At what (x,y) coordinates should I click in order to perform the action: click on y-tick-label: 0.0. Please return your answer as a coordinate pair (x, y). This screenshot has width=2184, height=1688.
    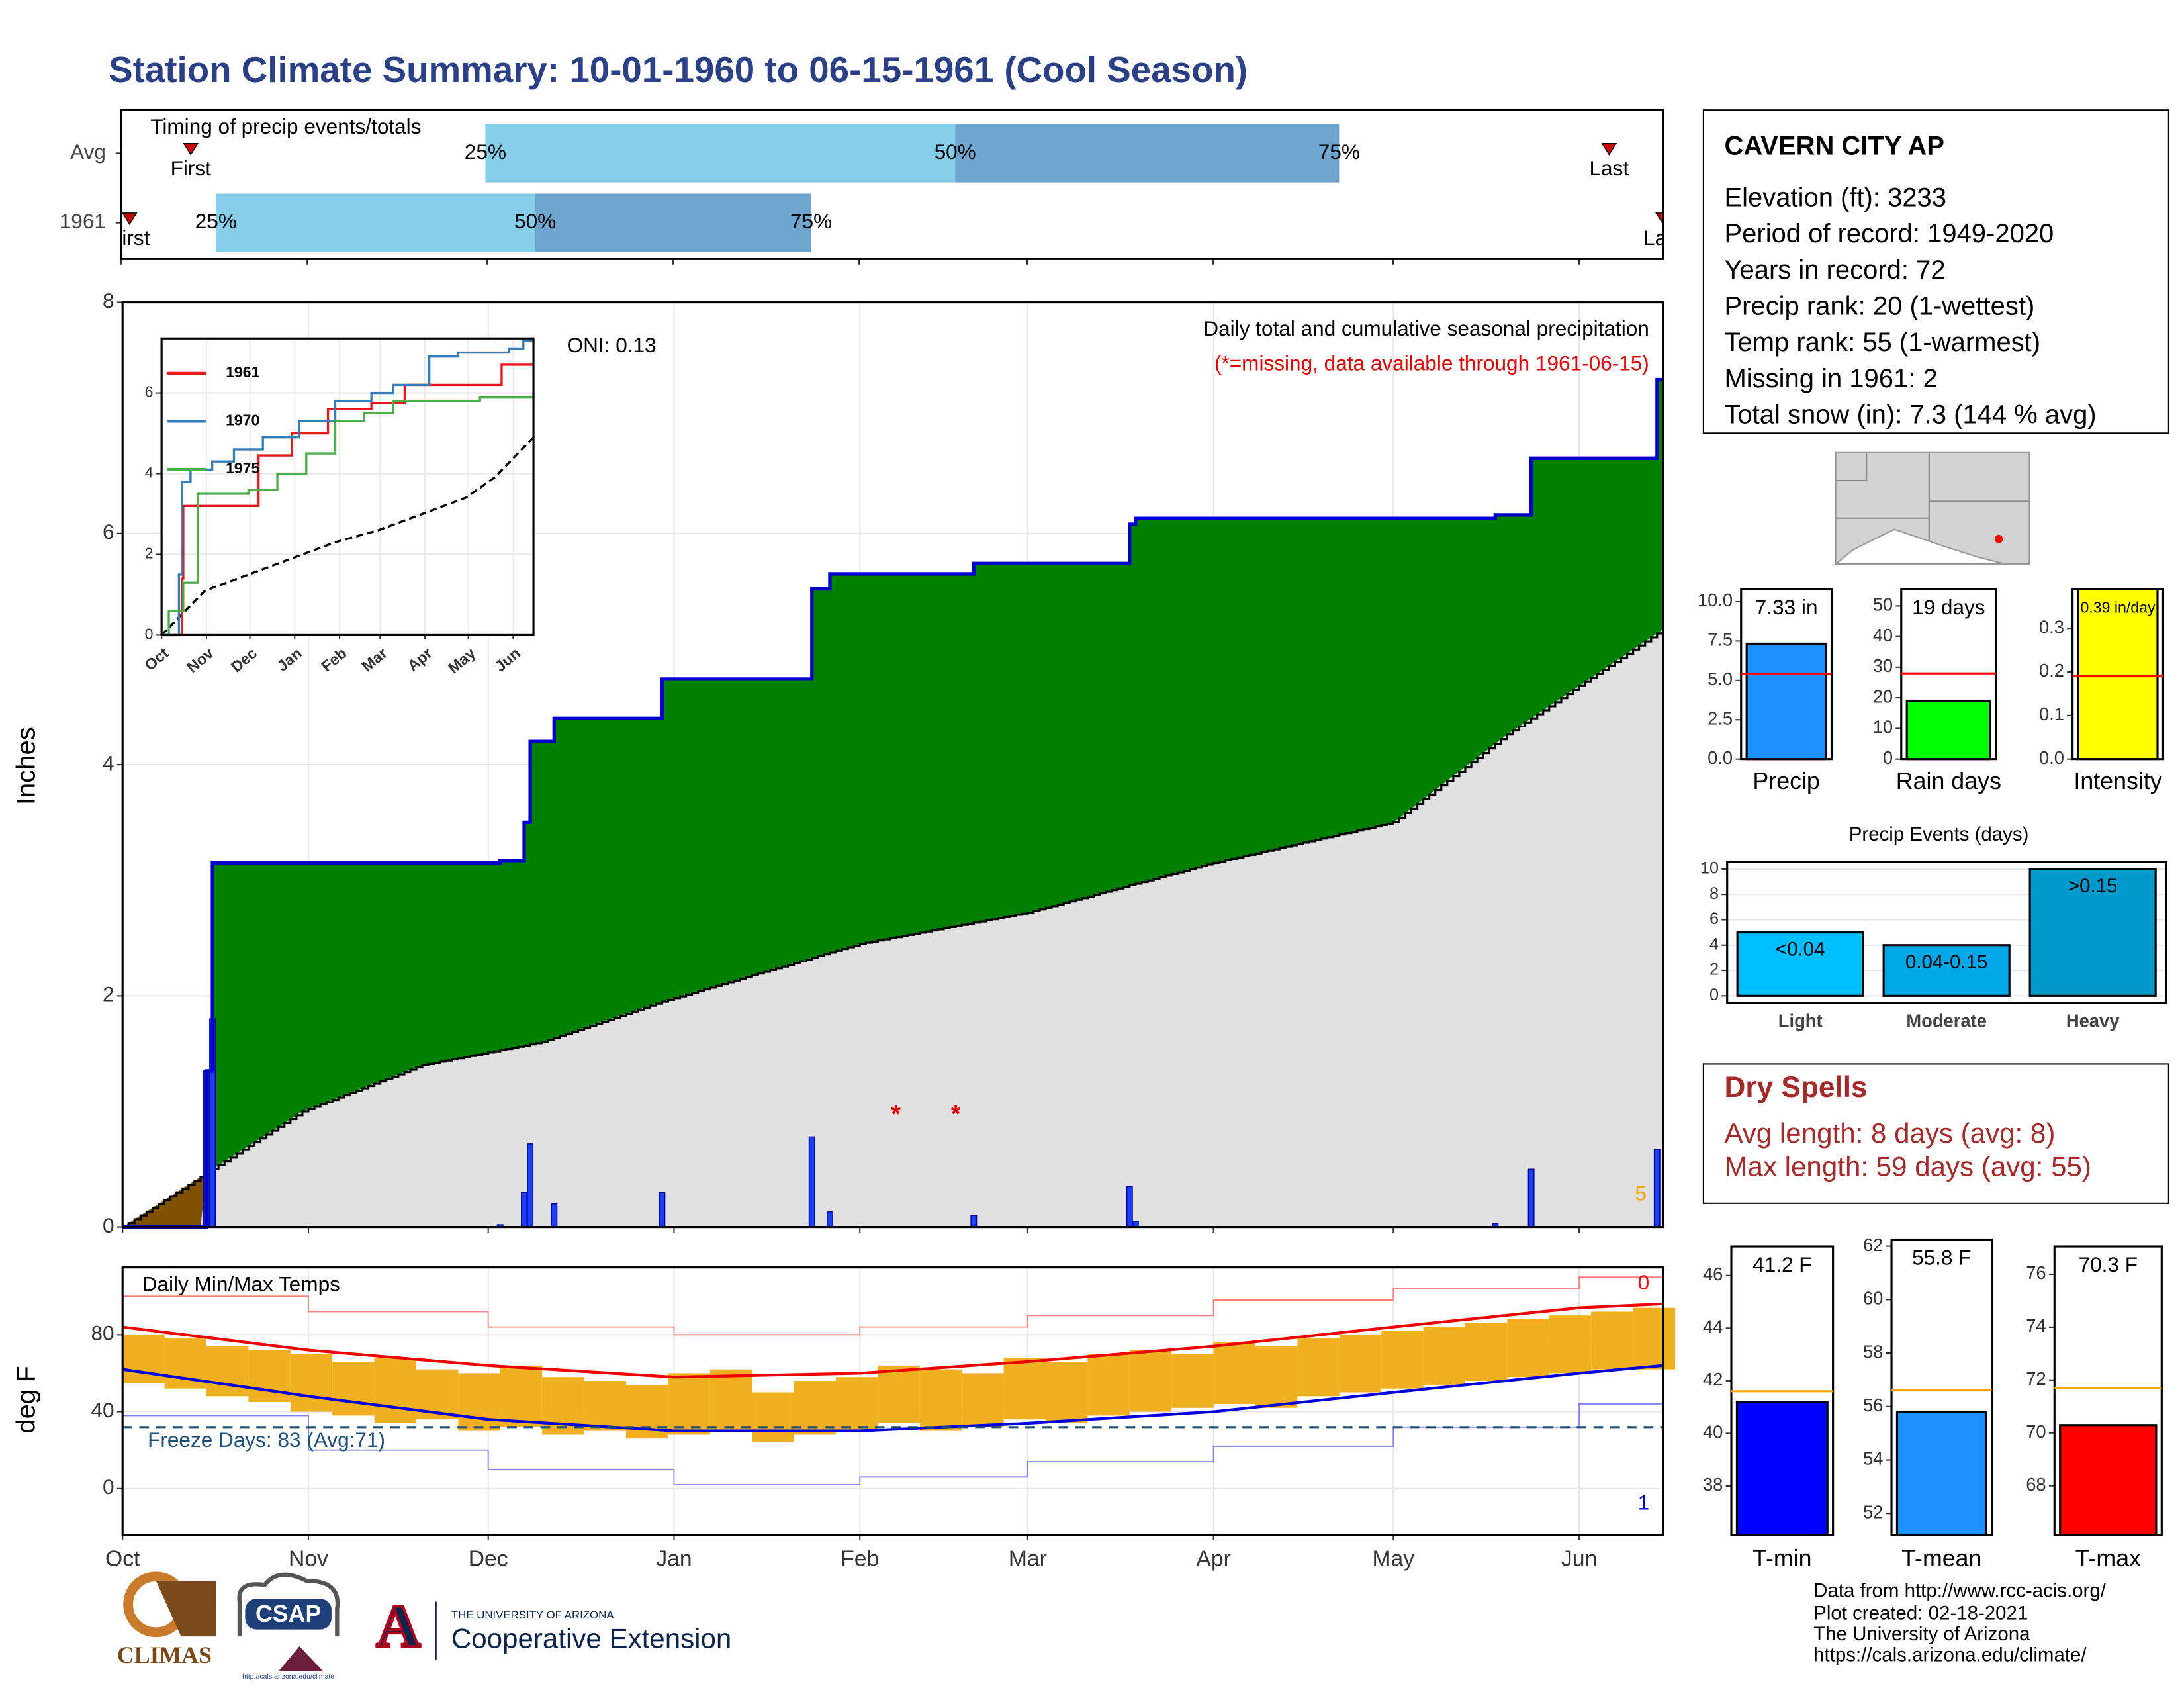
    Looking at the image, I should click on (2051, 757).